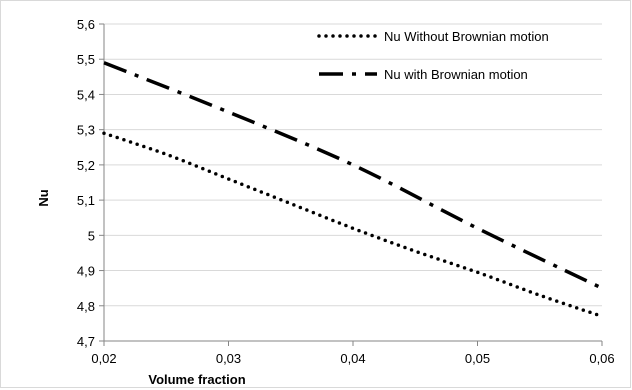  Describe the element at coordinates (86, 341) in the screenshot. I see `y-tick-label: 4,7` at that location.